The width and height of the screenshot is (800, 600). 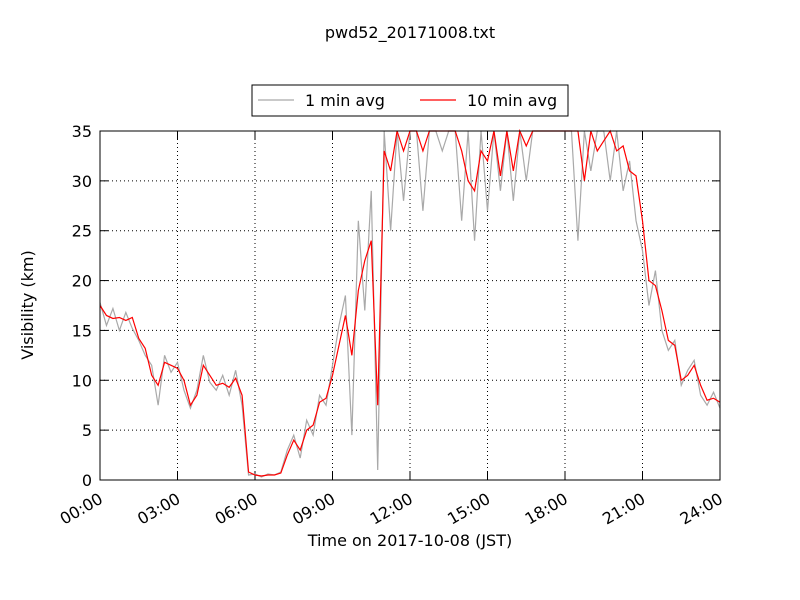 What do you see at coordinates (87, 430) in the screenshot?
I see `y-tick-label: 5` at bounding box center [87, 430].